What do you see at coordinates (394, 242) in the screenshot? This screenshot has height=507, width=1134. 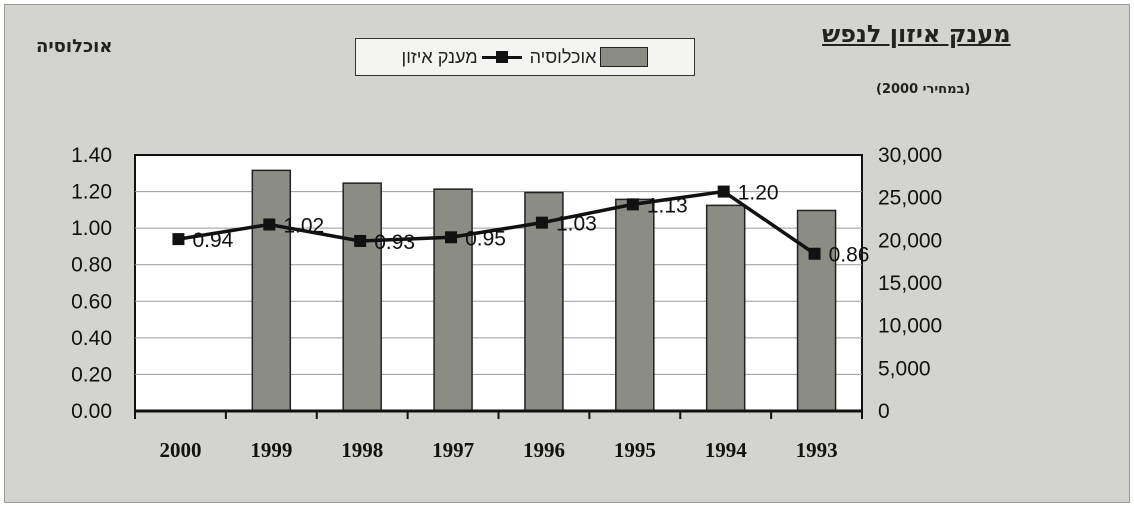 I see `data-label: 0.93` at bounding box center [394, 242].